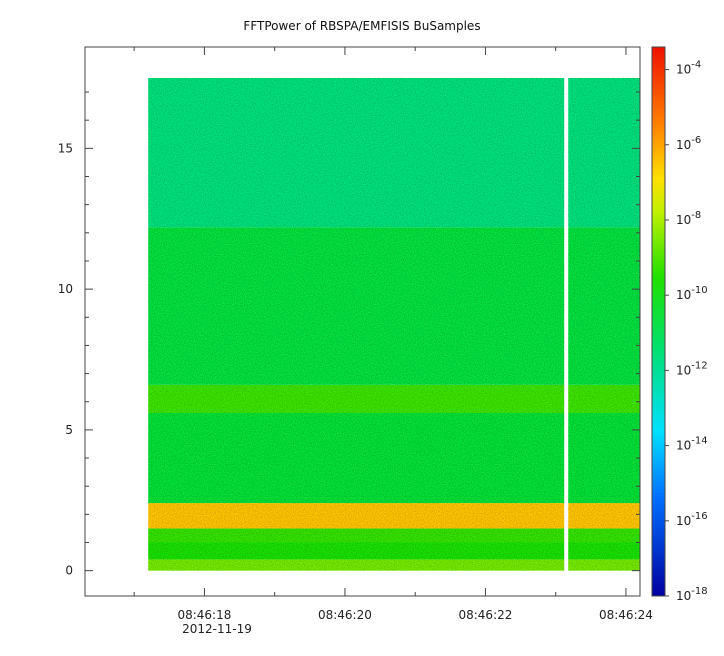 The image size is (724, 656). I want to click on colorbar-tick-label: 10⁻¹², so click(692, 368).